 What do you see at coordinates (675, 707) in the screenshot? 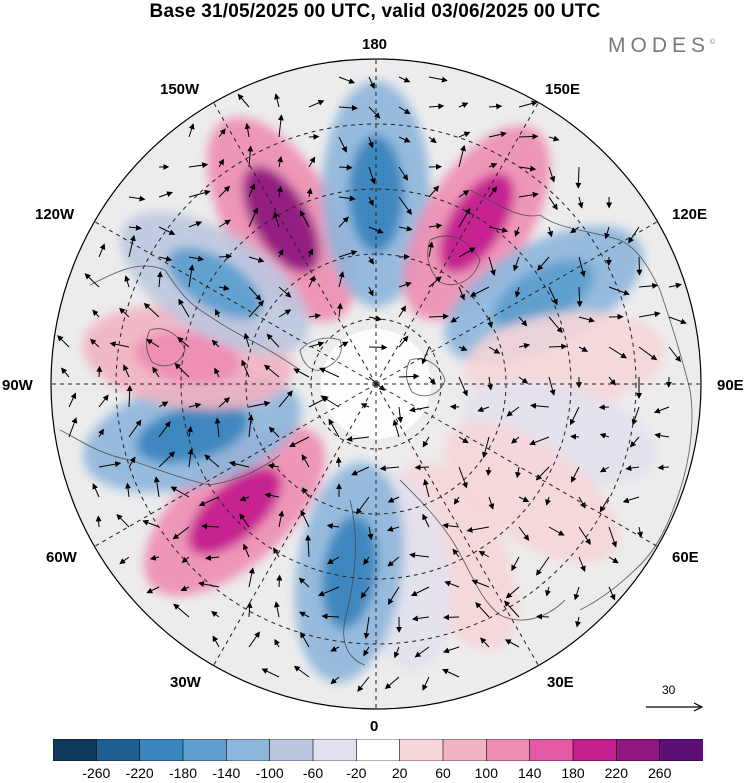
I see `reference-vector-arrow` at bounding box center [675, 707].